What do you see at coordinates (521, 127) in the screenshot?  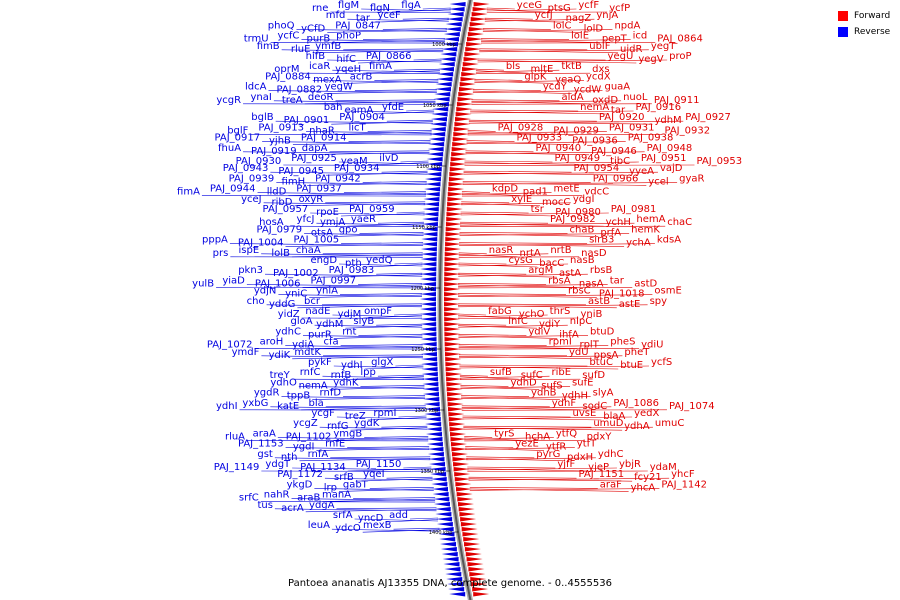 I see `forward-gene-label: PAJ_0928` at bounding box center [521, 127].